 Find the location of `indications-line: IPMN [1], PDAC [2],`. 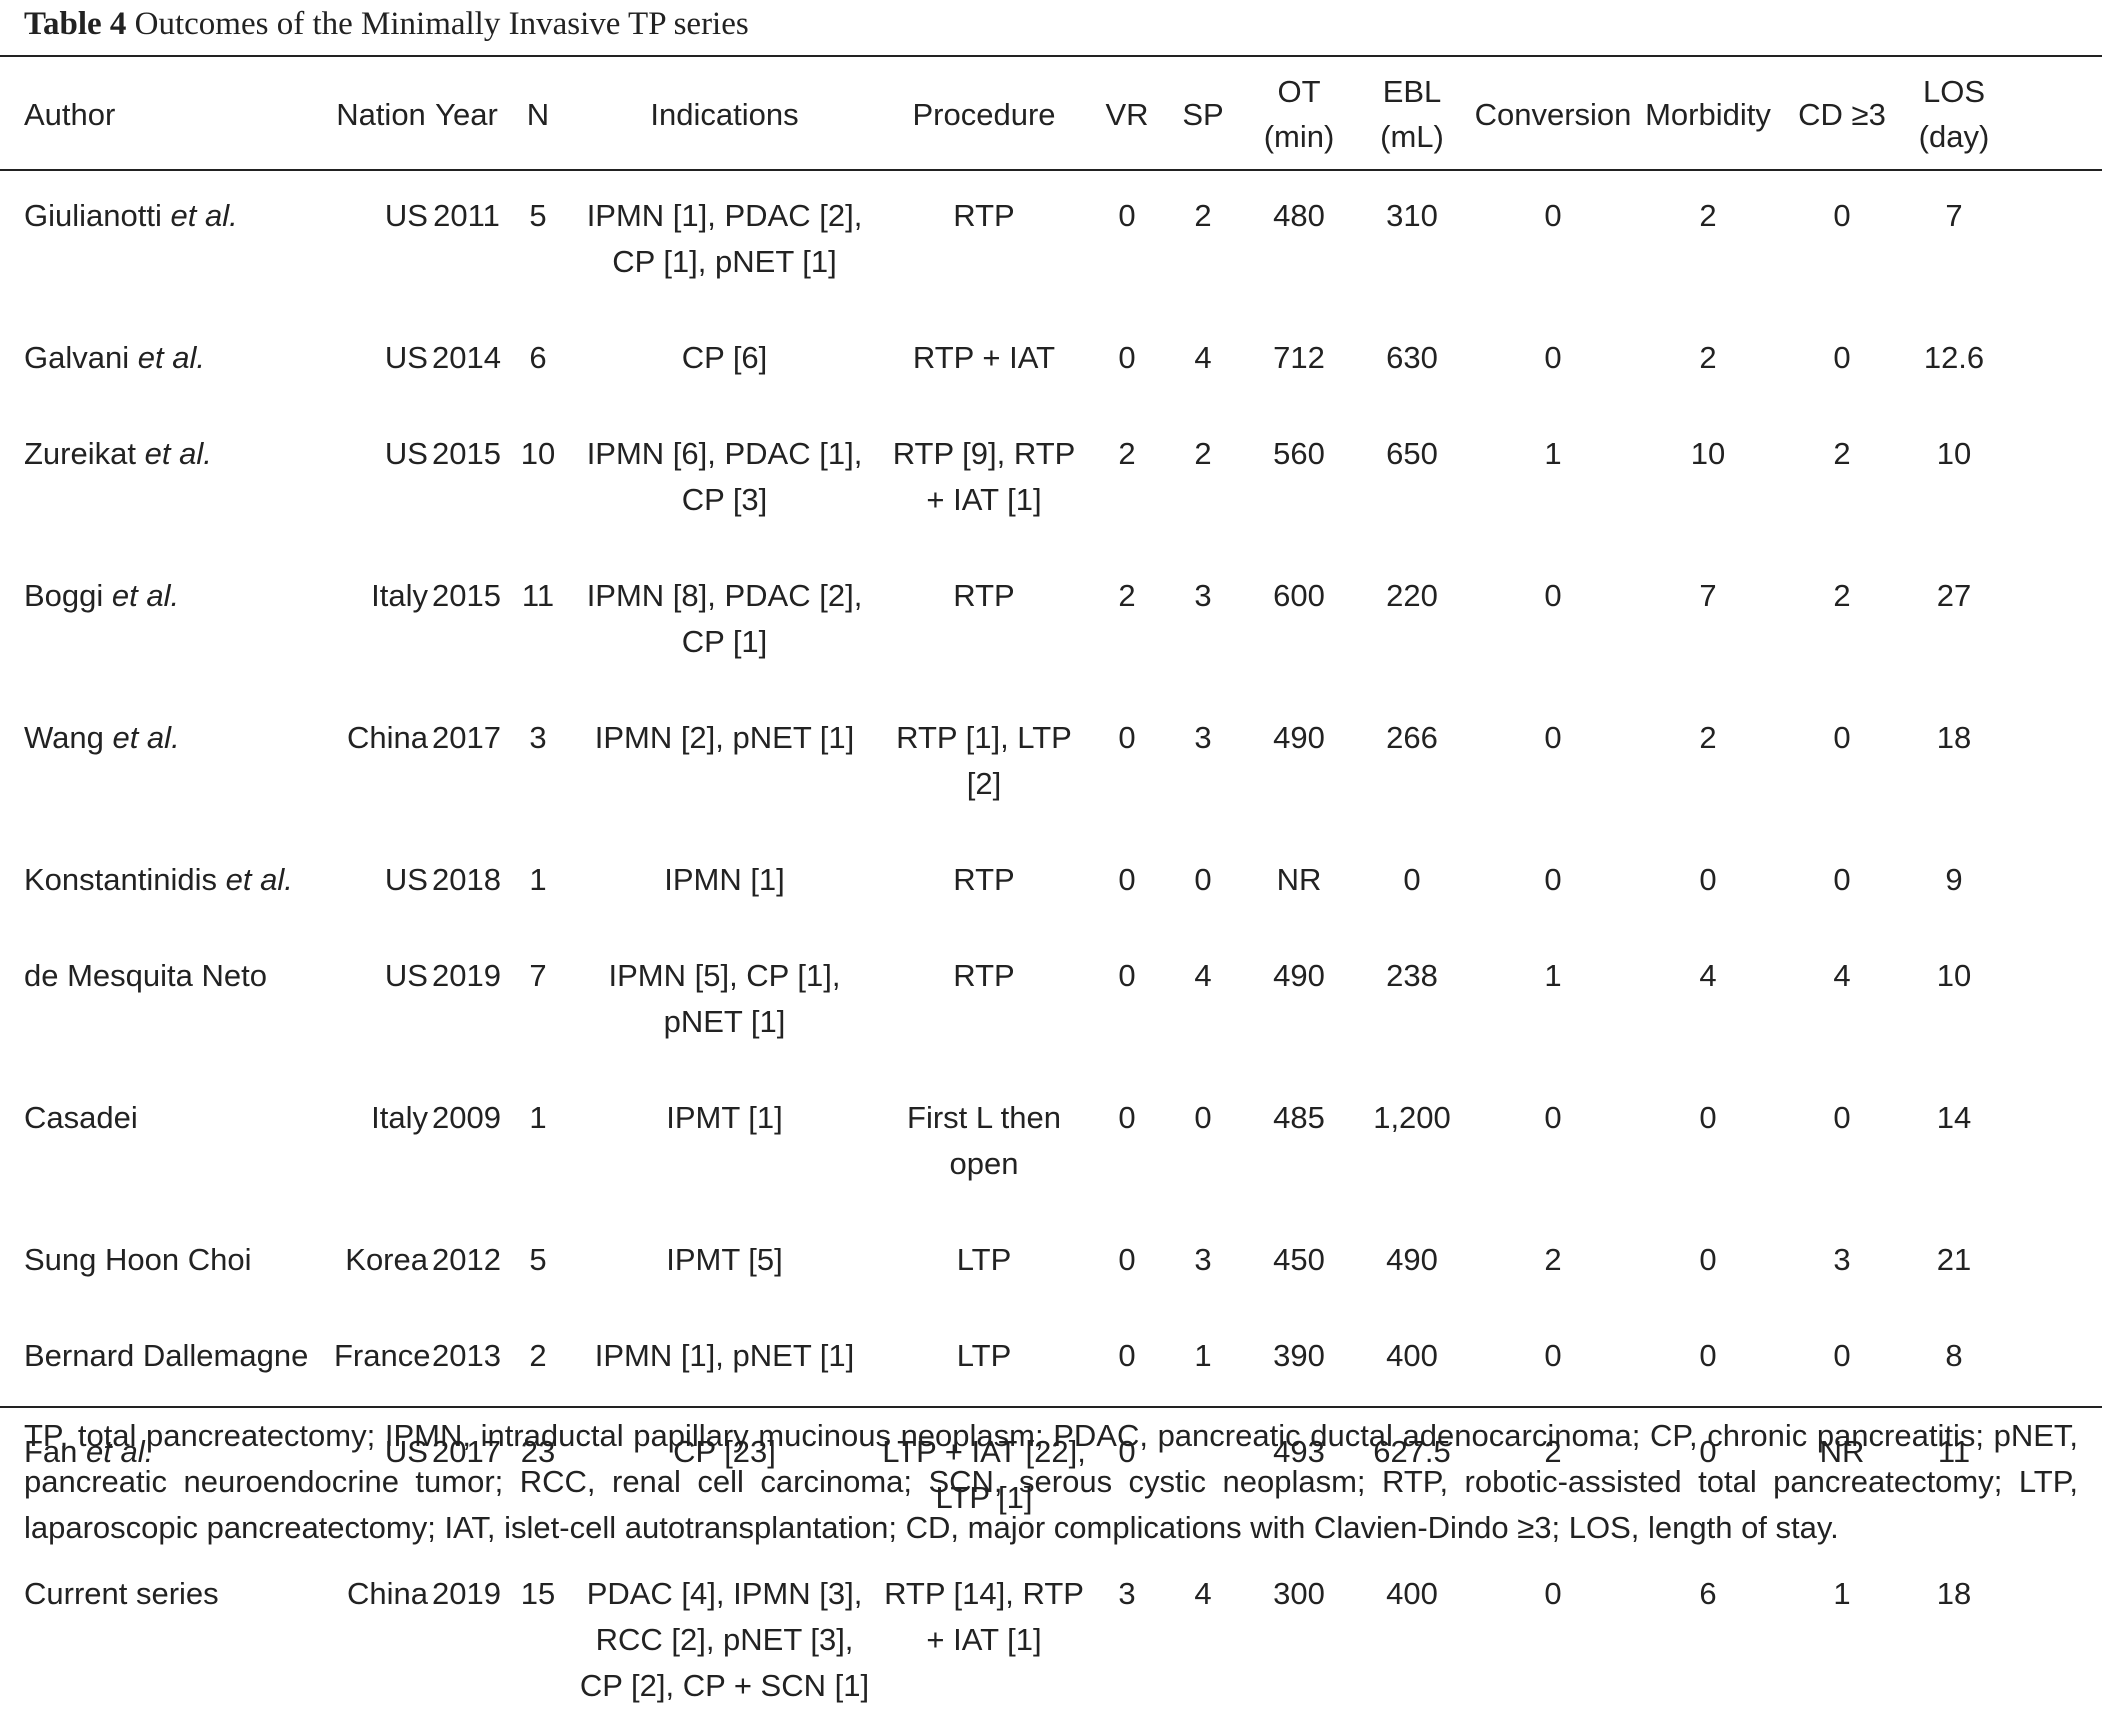

indications-line: IPMN [1], PDAC [2], is located at coordinates (724, 215).